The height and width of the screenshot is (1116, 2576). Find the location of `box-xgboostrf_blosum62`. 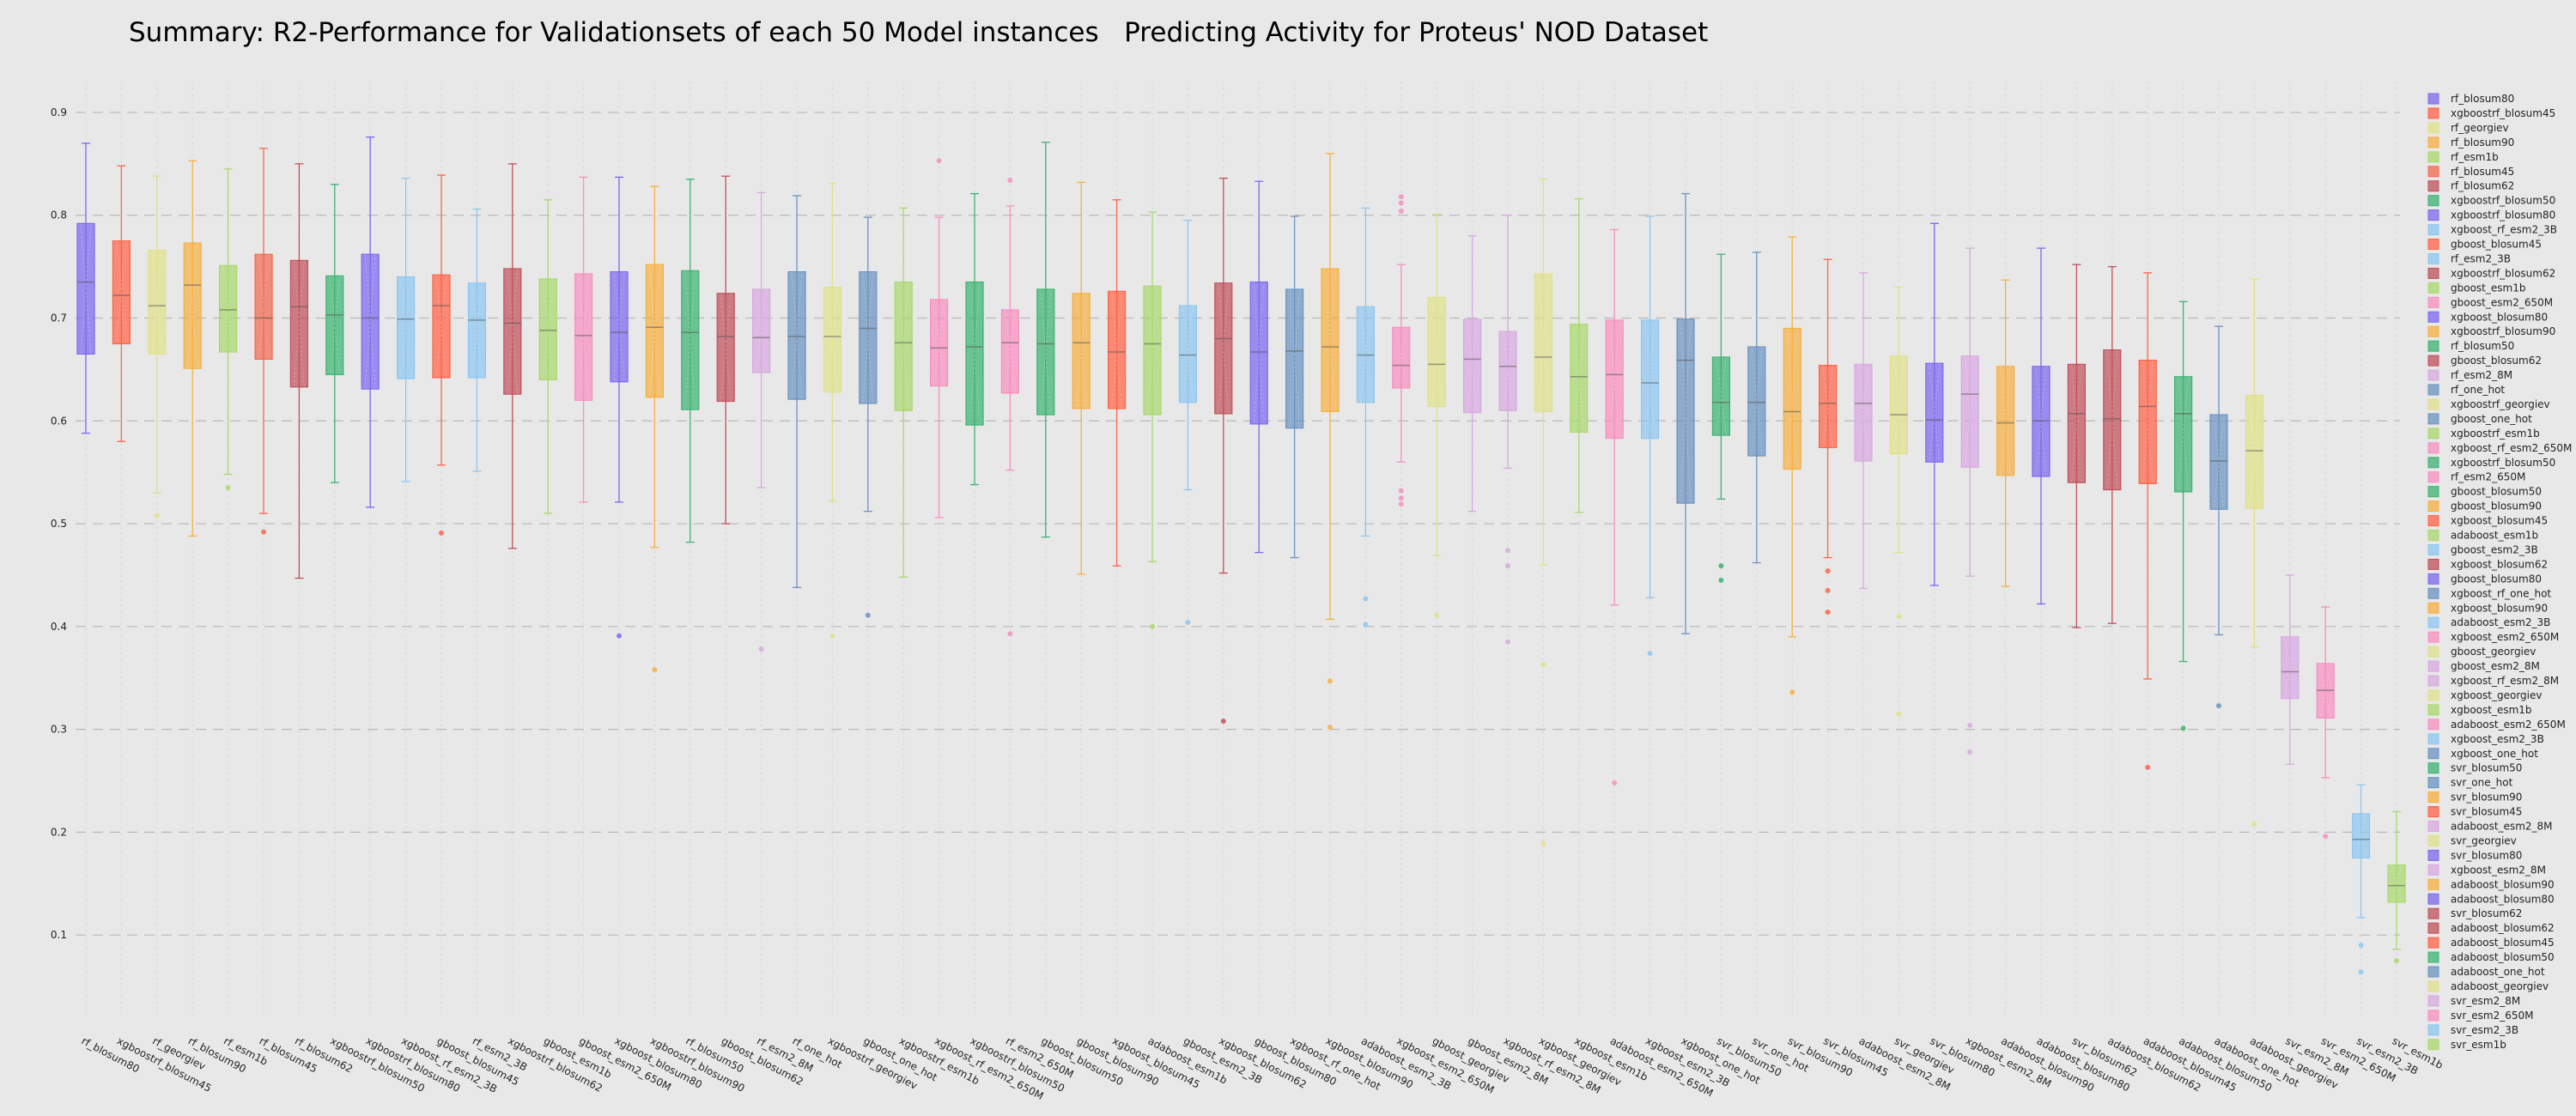

box-xgboostrf_blosum62 is located at coordinates (512, 356).